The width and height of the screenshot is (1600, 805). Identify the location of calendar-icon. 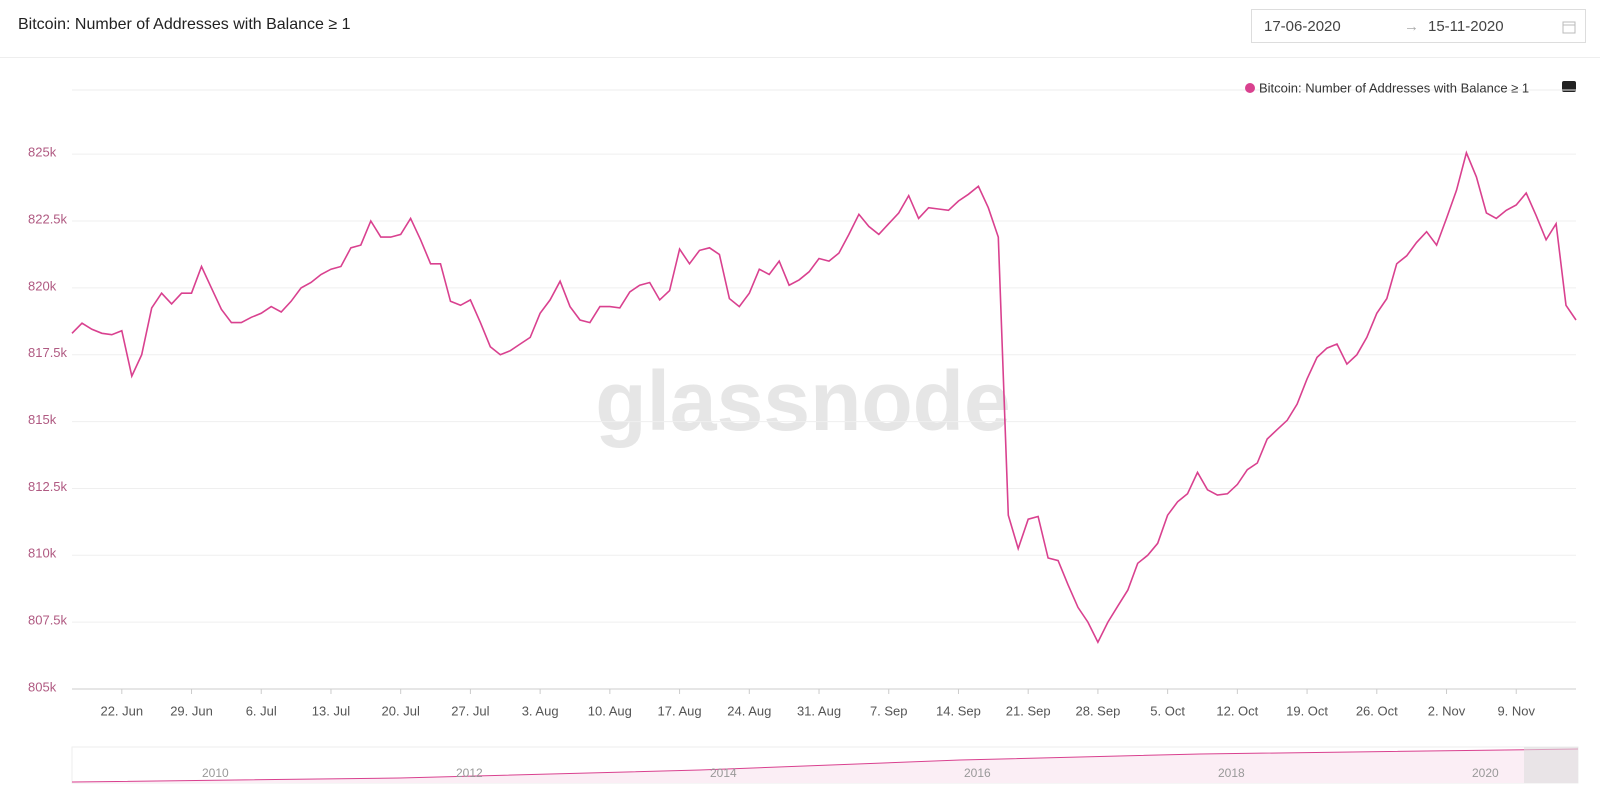
(1569, 27).